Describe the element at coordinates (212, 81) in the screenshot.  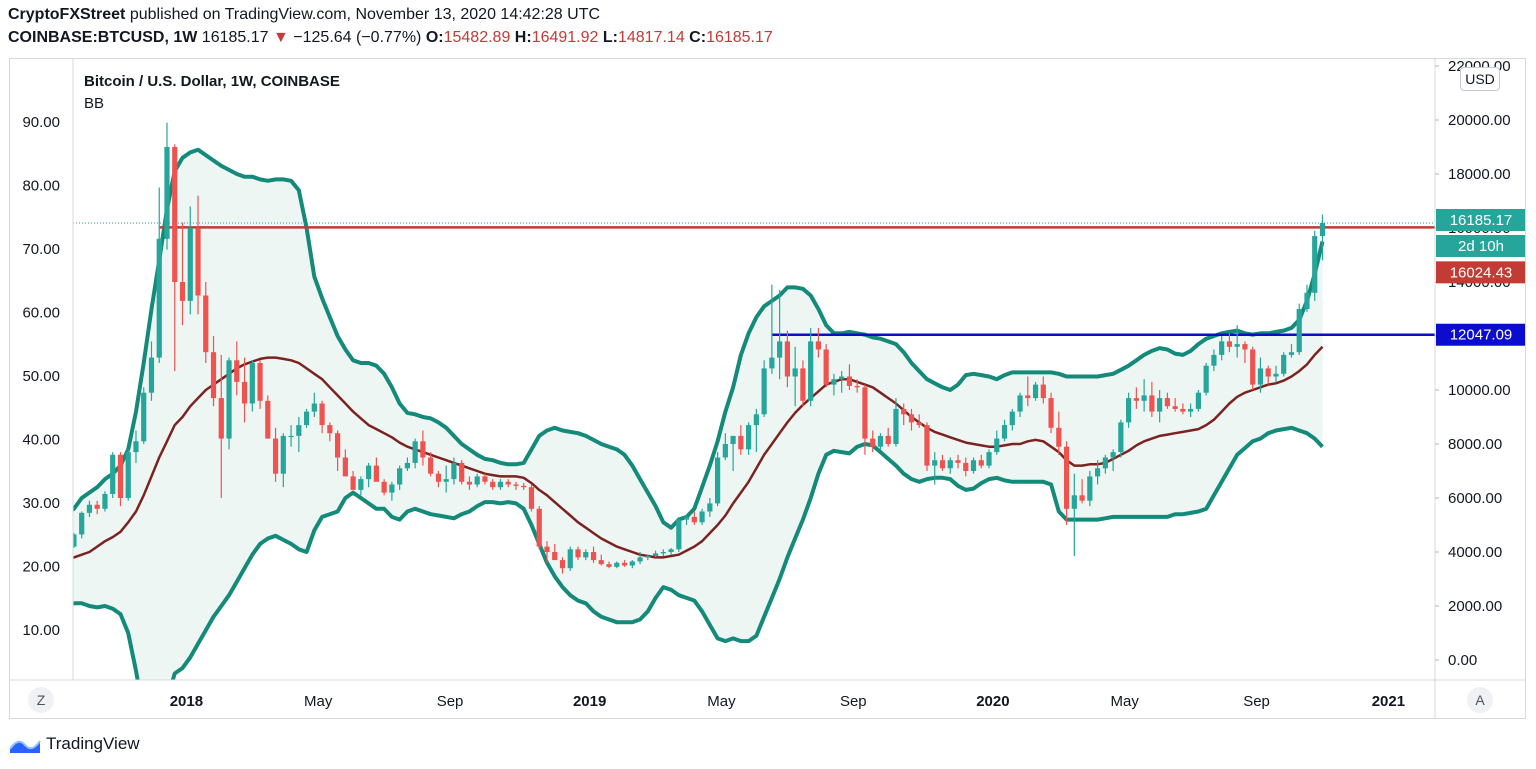
I see `legend-title: Bitcoin / U.S. Dollar, 1W, COINBASE` at that location.